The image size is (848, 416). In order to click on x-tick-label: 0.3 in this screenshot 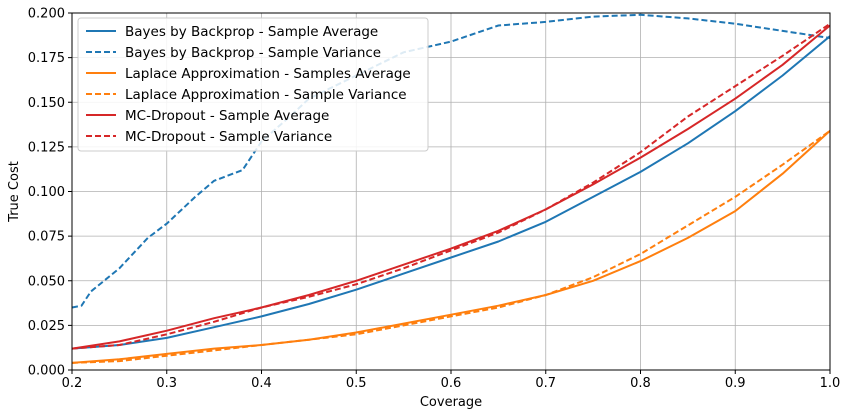, I will do `click(166, 383)`.